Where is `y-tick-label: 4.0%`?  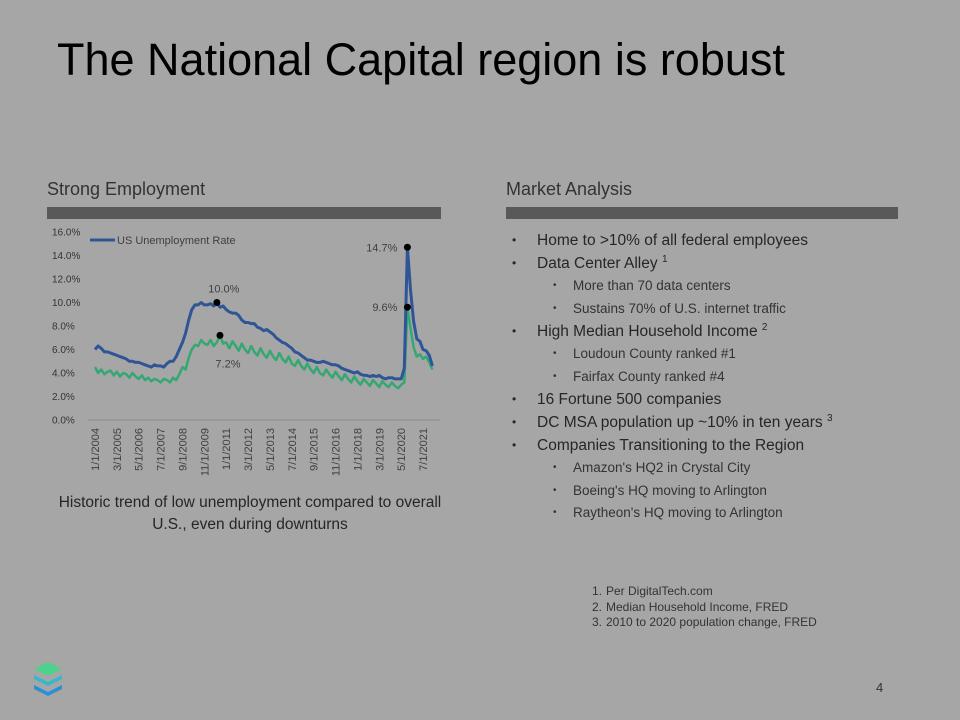 y-tick-label: 4.0% is located at coordinates (63, 374).